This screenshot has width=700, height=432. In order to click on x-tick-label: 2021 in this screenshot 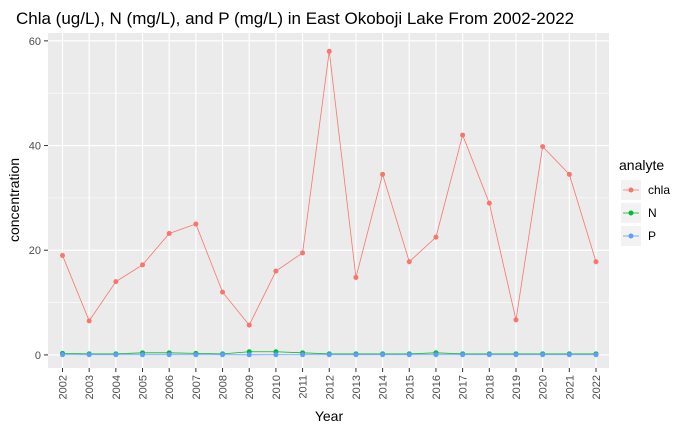, I will do `click(570, 387)`.